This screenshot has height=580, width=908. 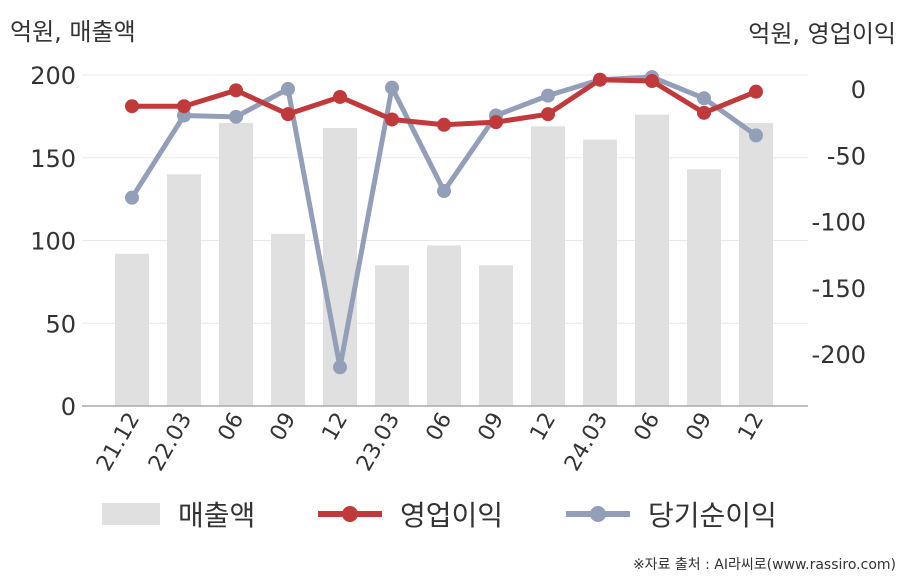 What do you see at coordinates (846, 156) in the screenshot?
I see `y-right-tick-label: -50` at bounding box center [846, 156].